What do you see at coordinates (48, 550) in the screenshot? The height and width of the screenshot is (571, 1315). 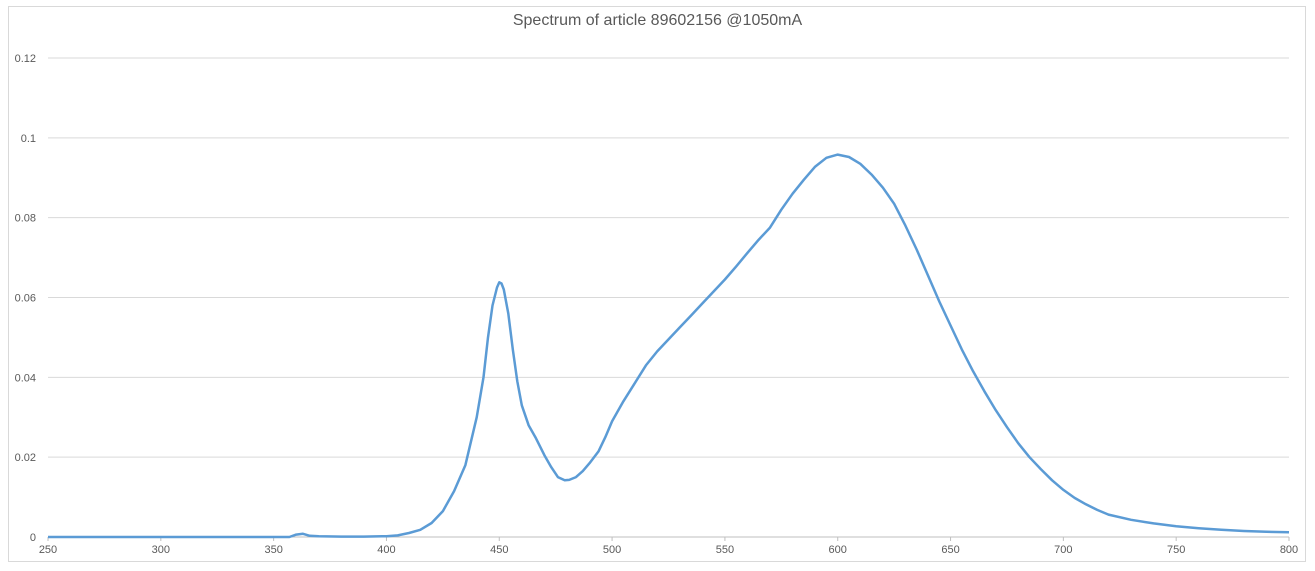 I see `x-tick-label: 250` at bounding box center [48, 550].